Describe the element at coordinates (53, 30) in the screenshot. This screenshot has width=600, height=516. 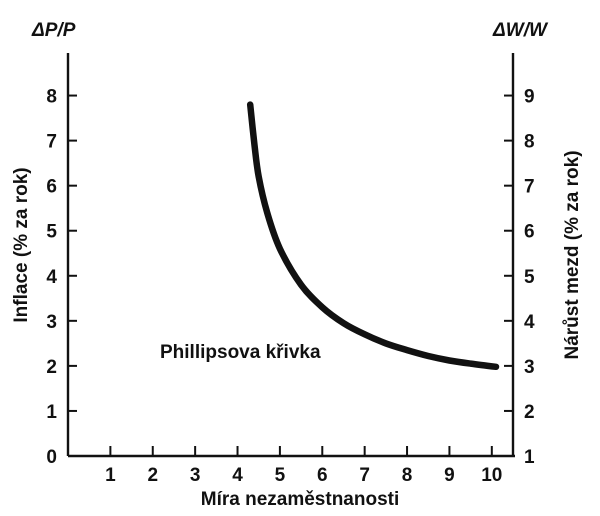
I see `left-corner-label: ΔP/P` at that location.